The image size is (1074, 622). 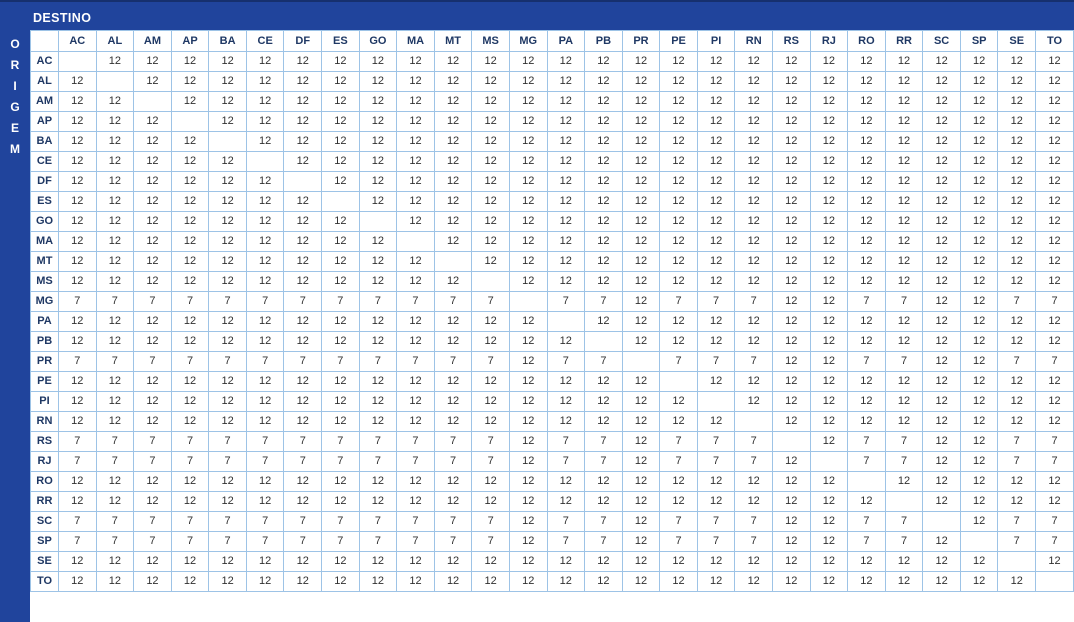 I want to click on col-header-ce: CE, so click(x=265, y=41).